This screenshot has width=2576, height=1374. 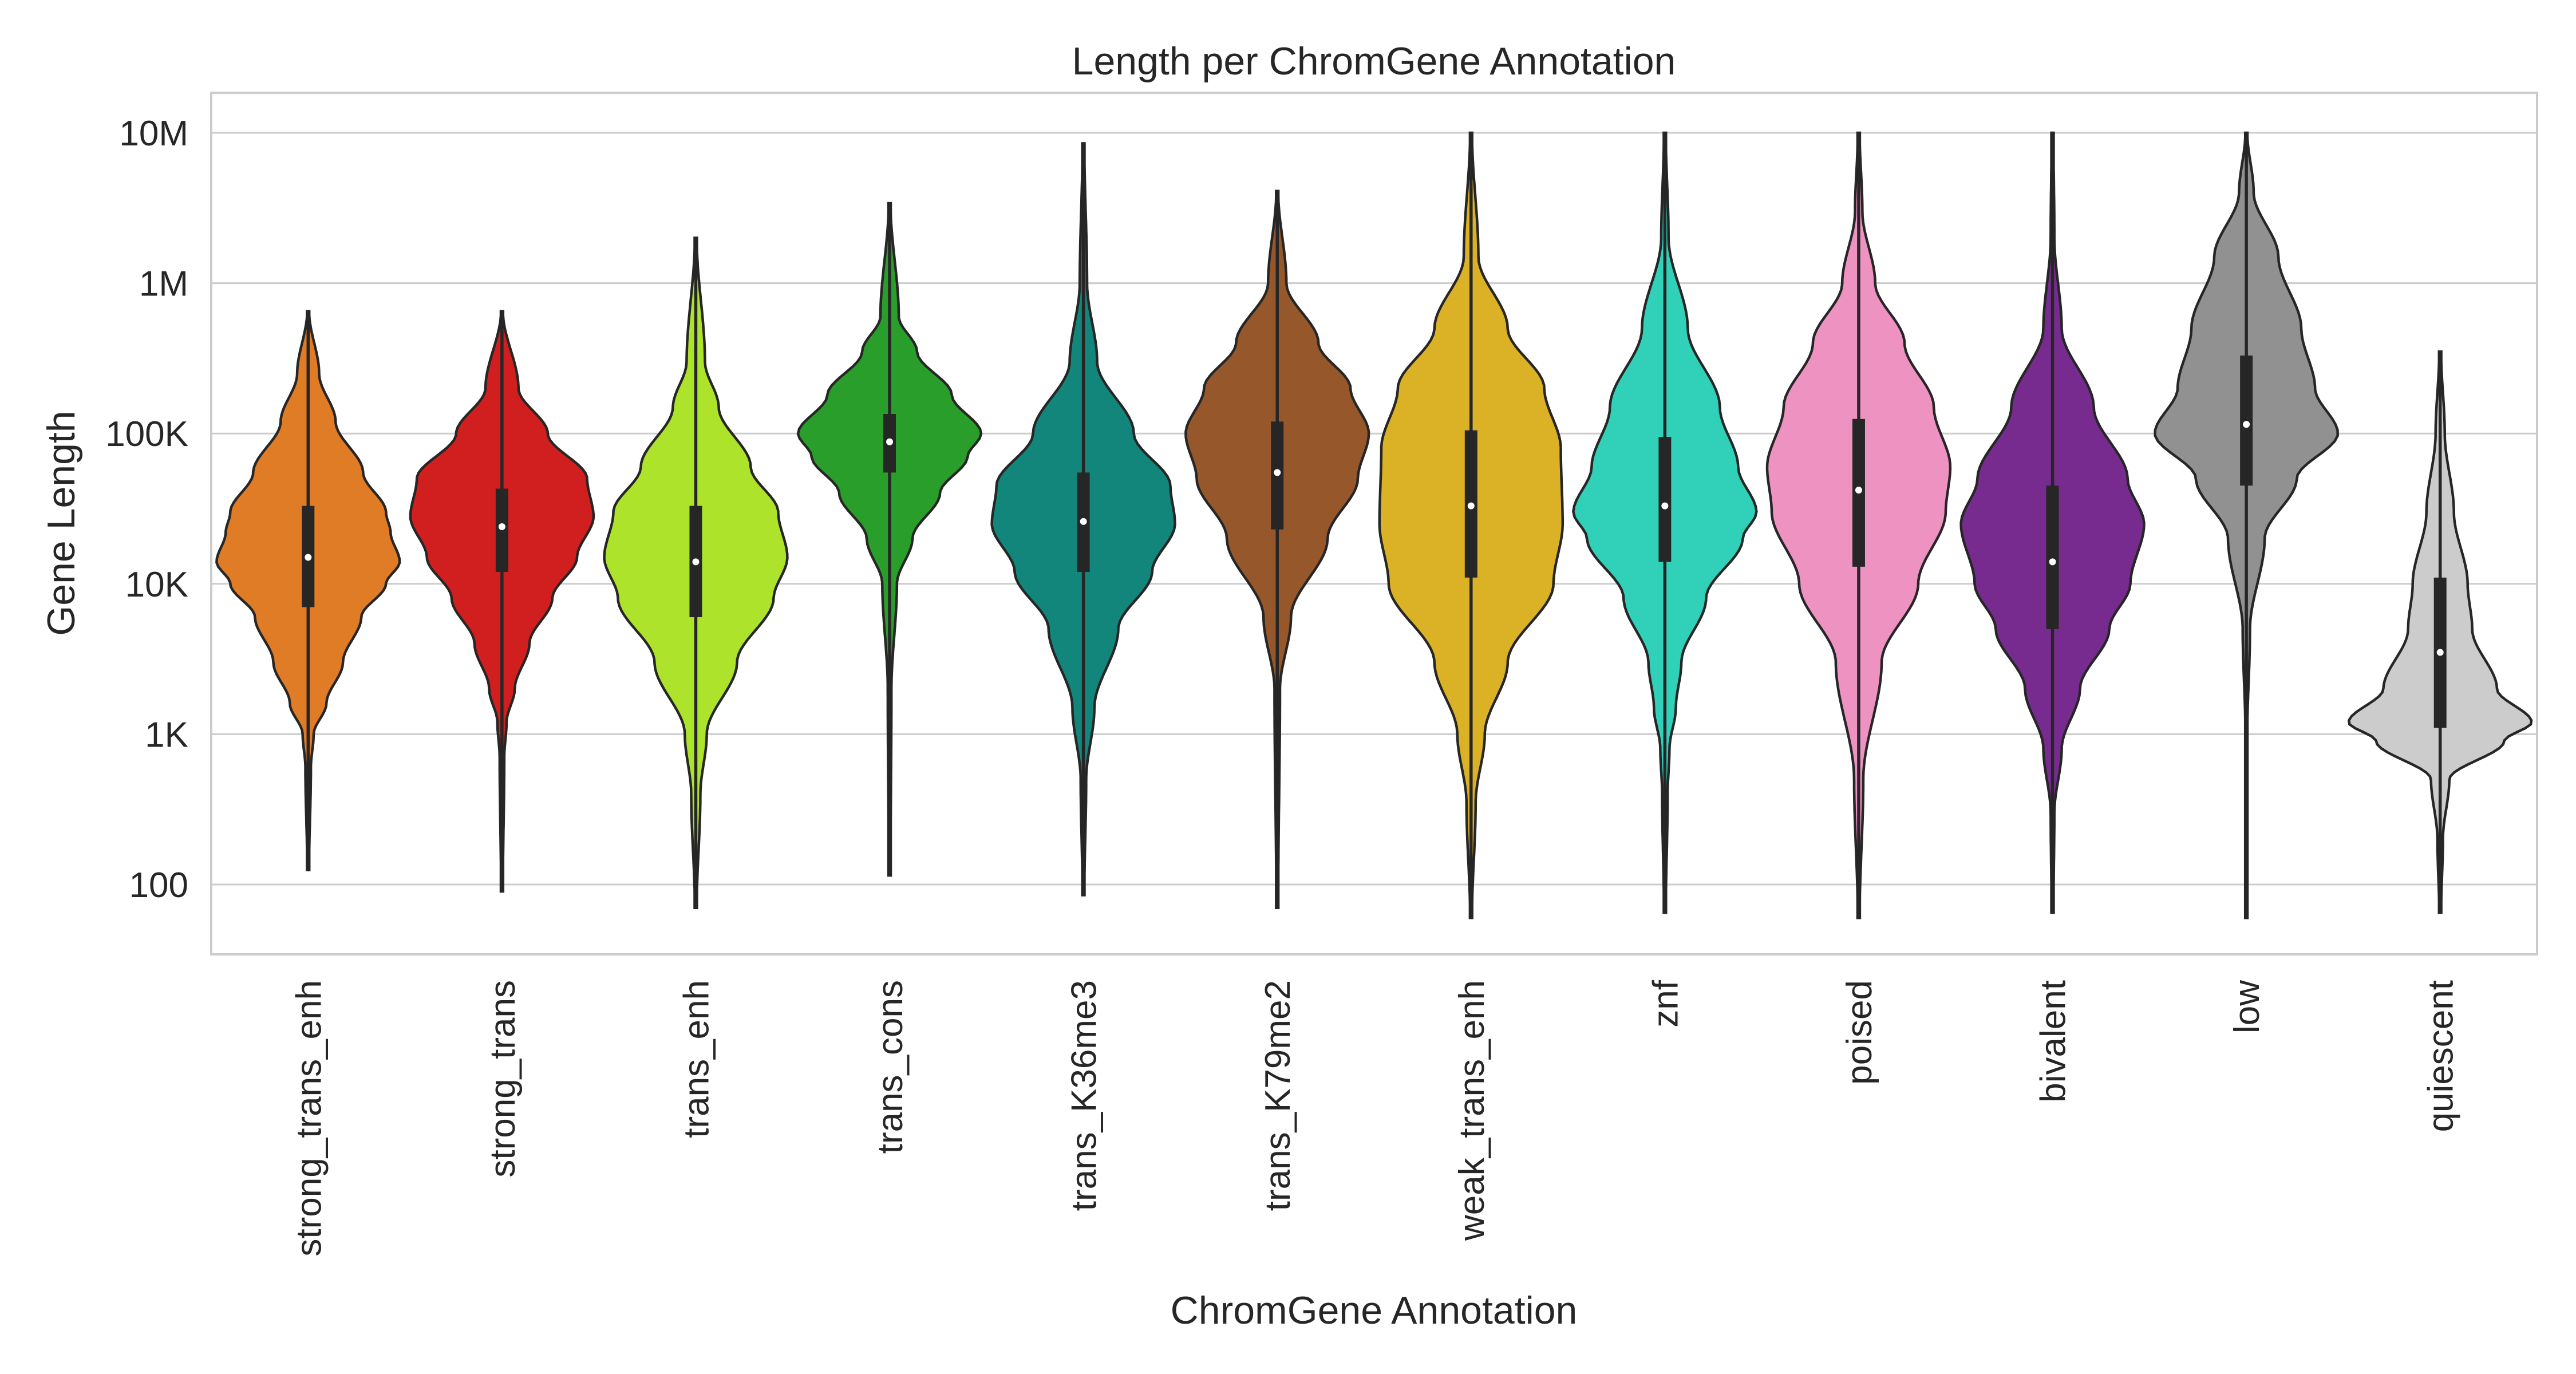 I want to click on y-tick-label: 1M, so click(x=163, y=284).